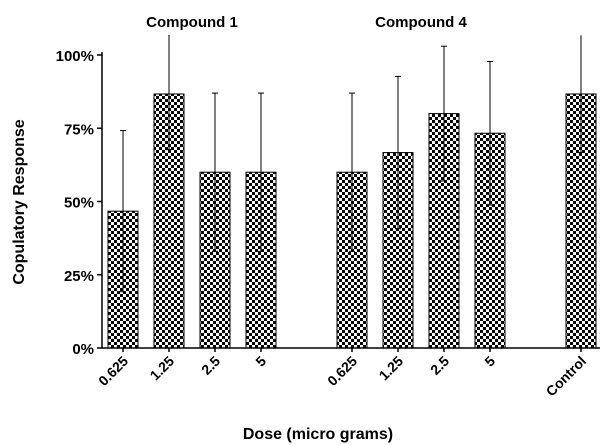 The width and height of the screenshot is (608, 445). Describe the element at coordinates (192, 22) in the screenshot. I see `group-label: Compound 1` at that location.